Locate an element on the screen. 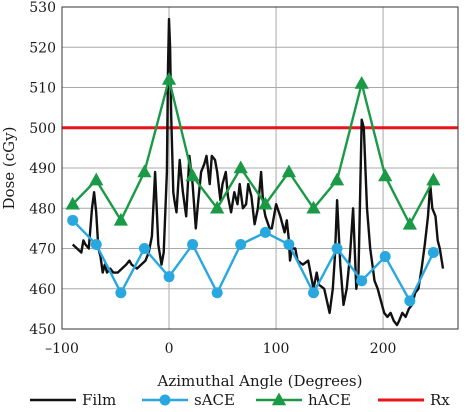 This screenshot has width=474, height=412. legend-label: Rx is located at coordinates (440, 400).